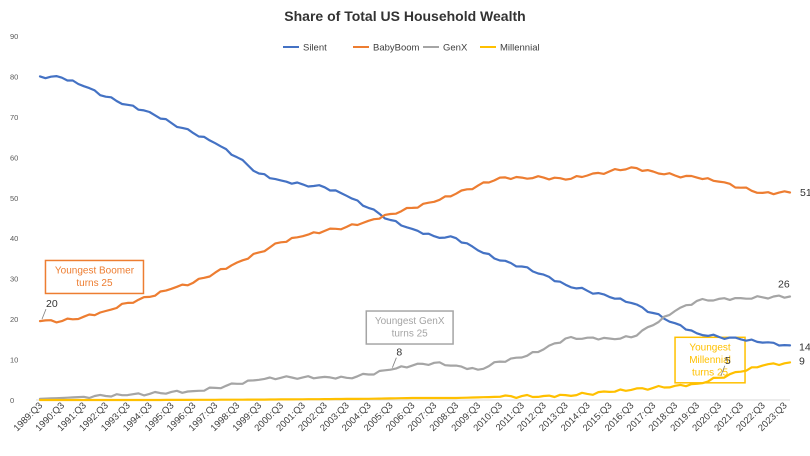 The width and height of the screenshot is (810, 456). What do you see at coordinates (12, 400) in the screenshot?
I see `y-tick-label: 0` at bounding box center [12, 400].